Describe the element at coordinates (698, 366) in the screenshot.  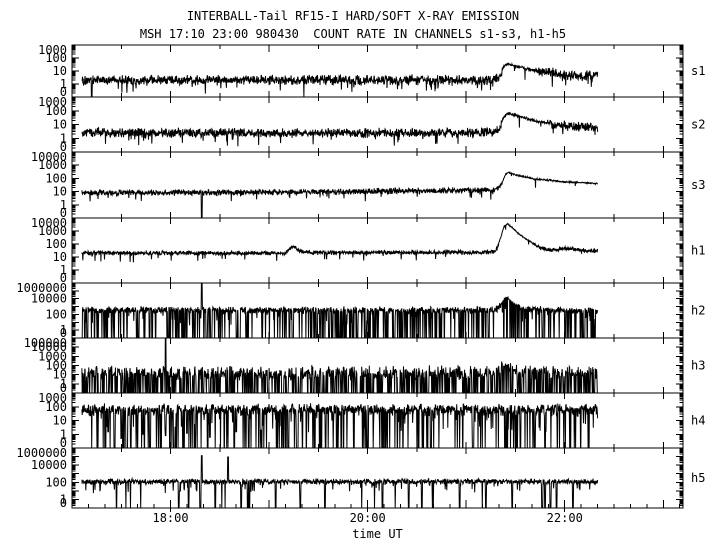
I see `channel-label-h3: h3` at that location.